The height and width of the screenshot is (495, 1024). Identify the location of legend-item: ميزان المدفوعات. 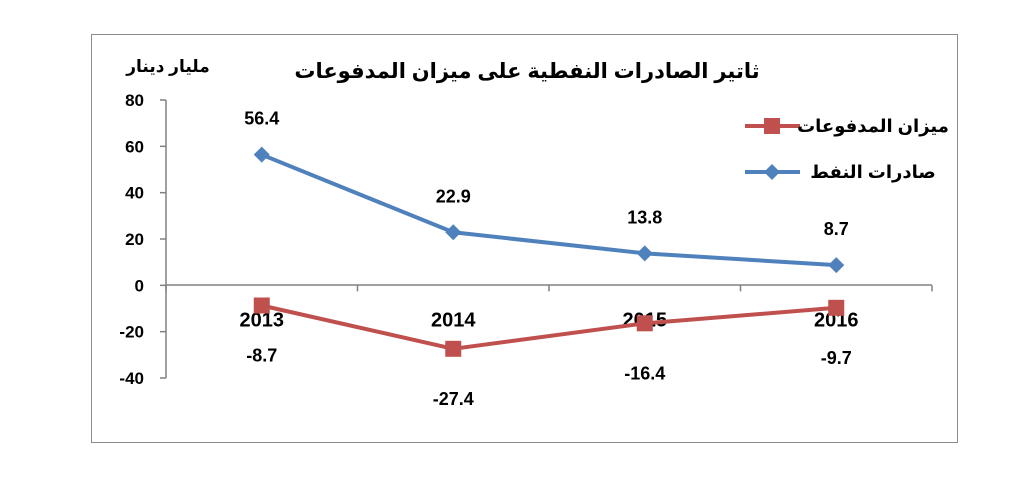
(847, 126).